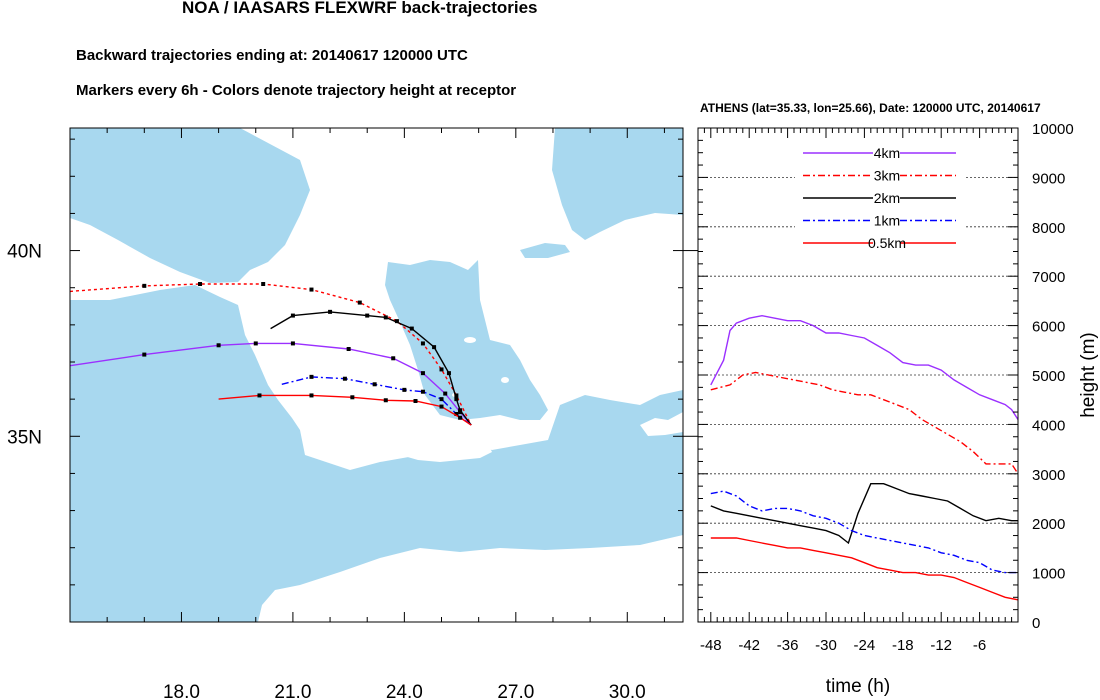  What do you see at coordinates (627, 691) in the screenshot?
I see `map-x-tick-label: 30.0` at bounding box center [627, 691].